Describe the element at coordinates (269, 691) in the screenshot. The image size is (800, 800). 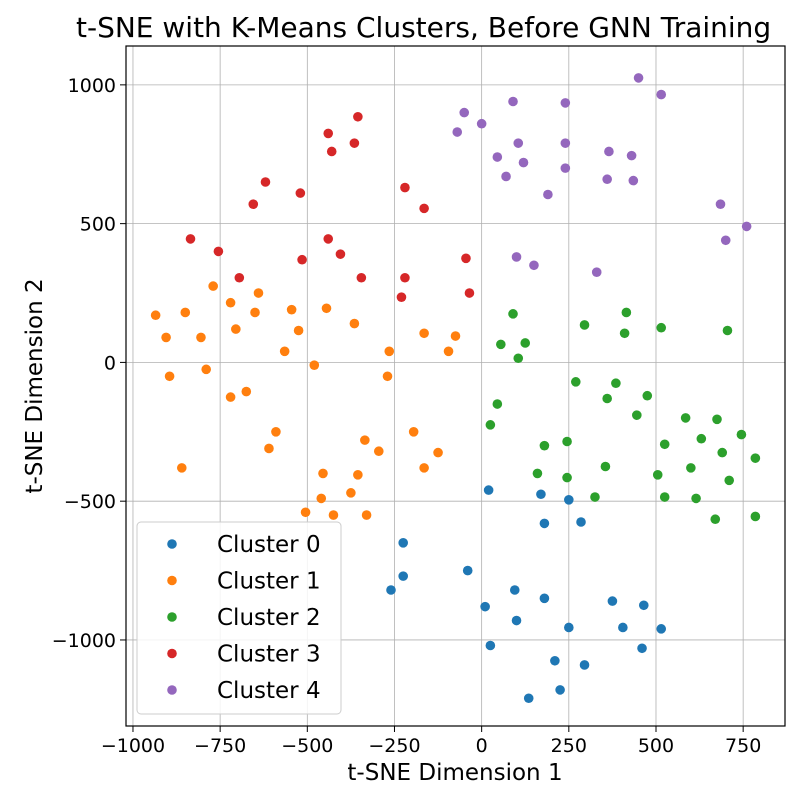
I see `legend-label-cluster-4: Cluster 4` at that location.